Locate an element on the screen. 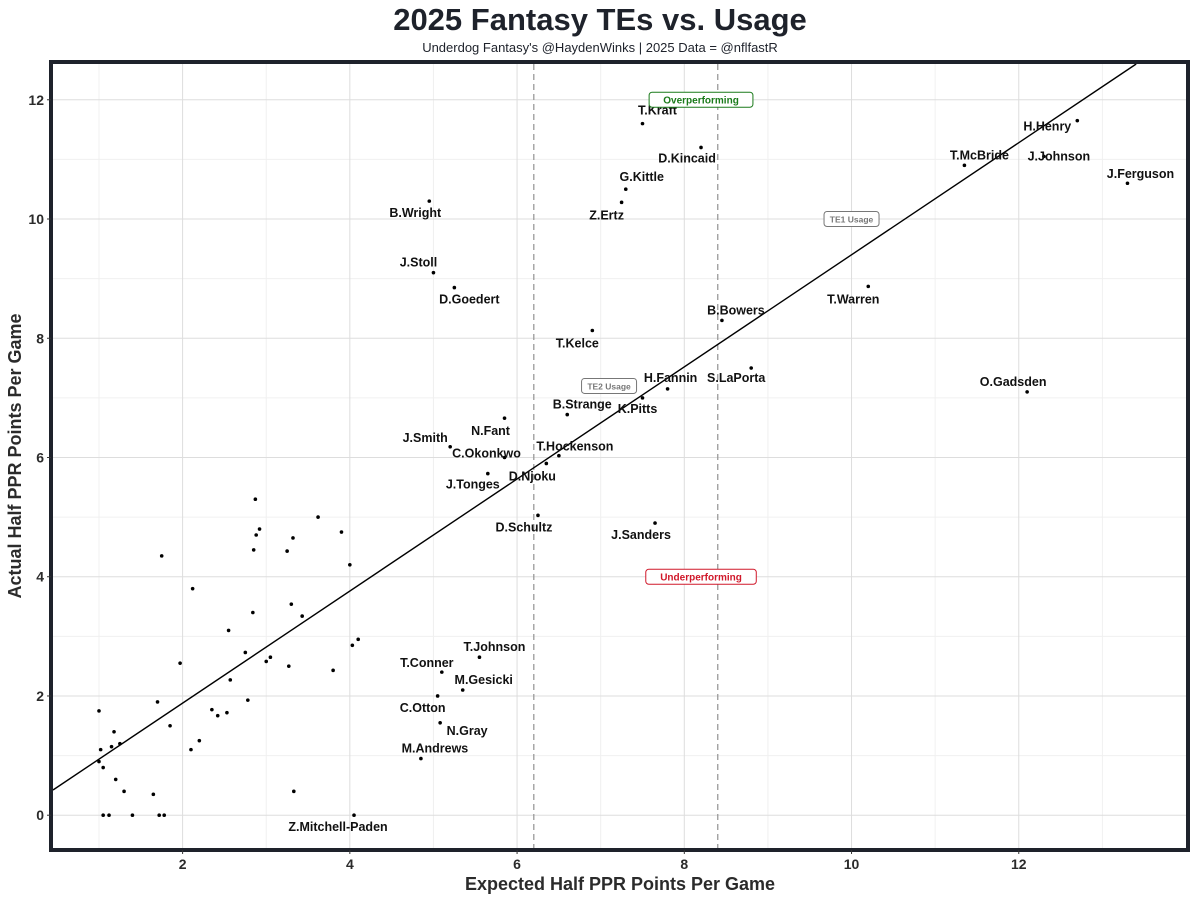 The width and height of the screenshot is (1200, 900). point-label: G.Kittle is located at coordinates (642, 177).